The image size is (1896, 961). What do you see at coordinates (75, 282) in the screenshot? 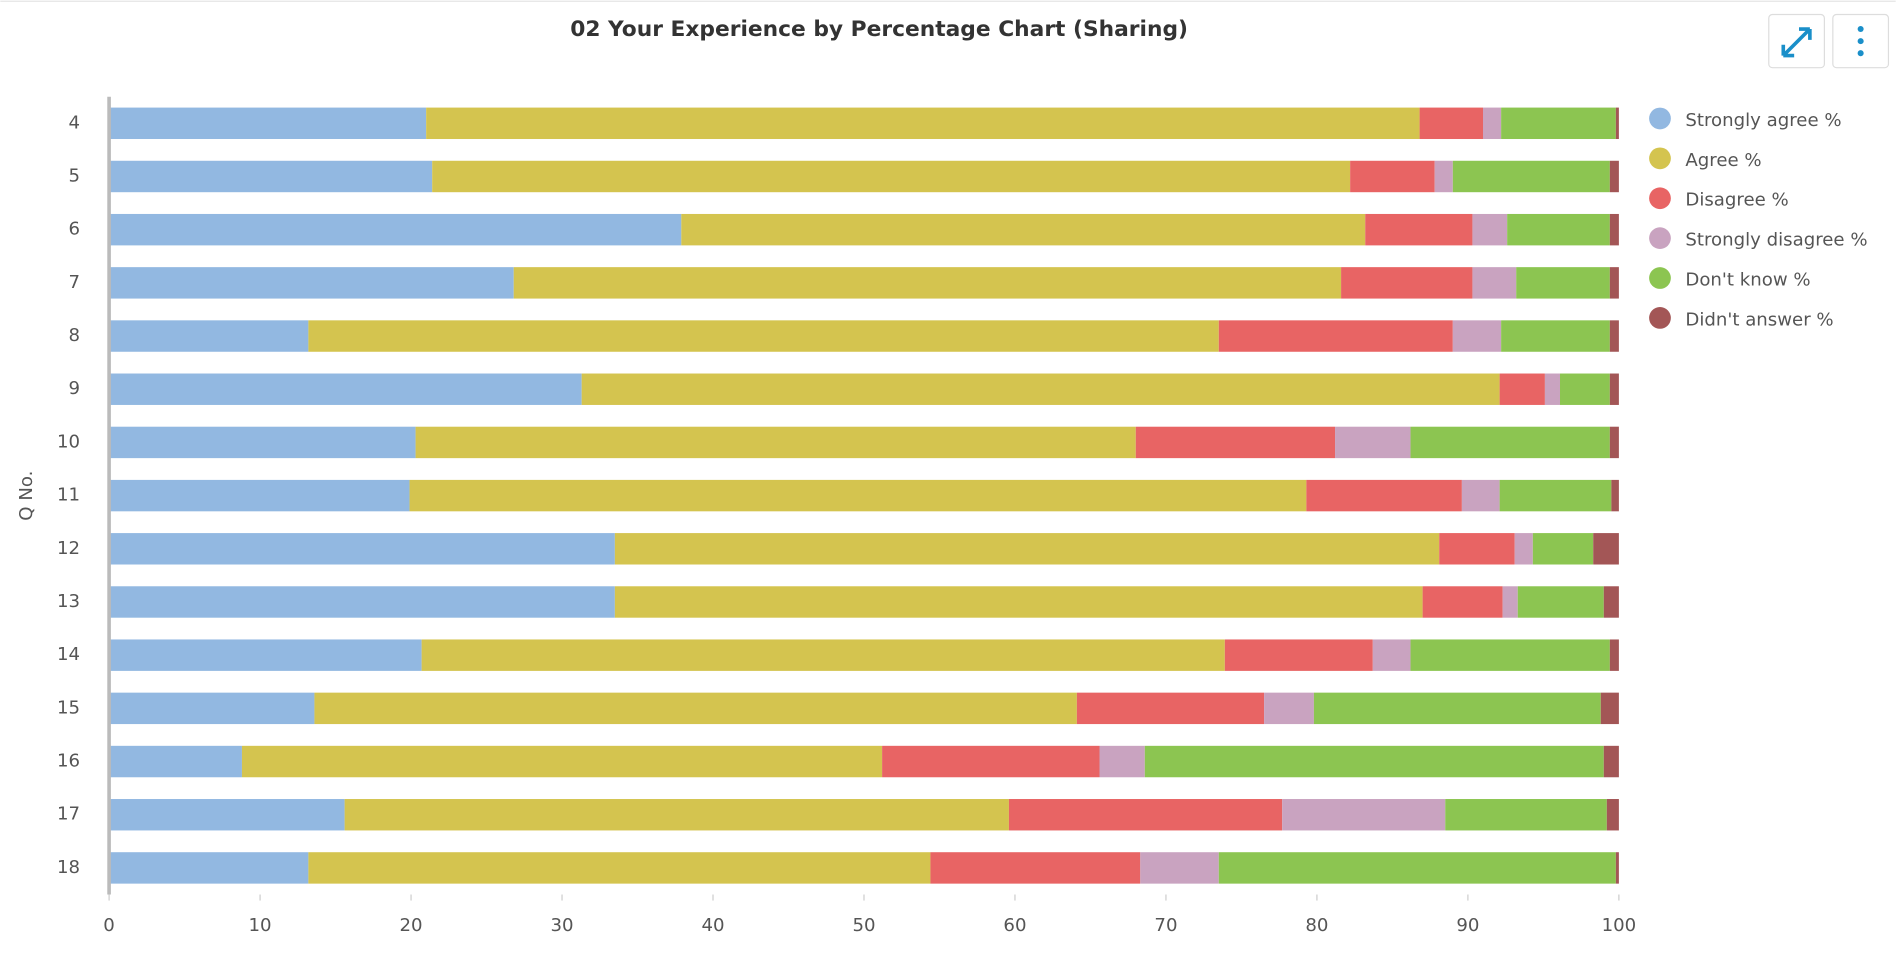
I see `y-tick-label: 7` at bounding box center [75, 282].